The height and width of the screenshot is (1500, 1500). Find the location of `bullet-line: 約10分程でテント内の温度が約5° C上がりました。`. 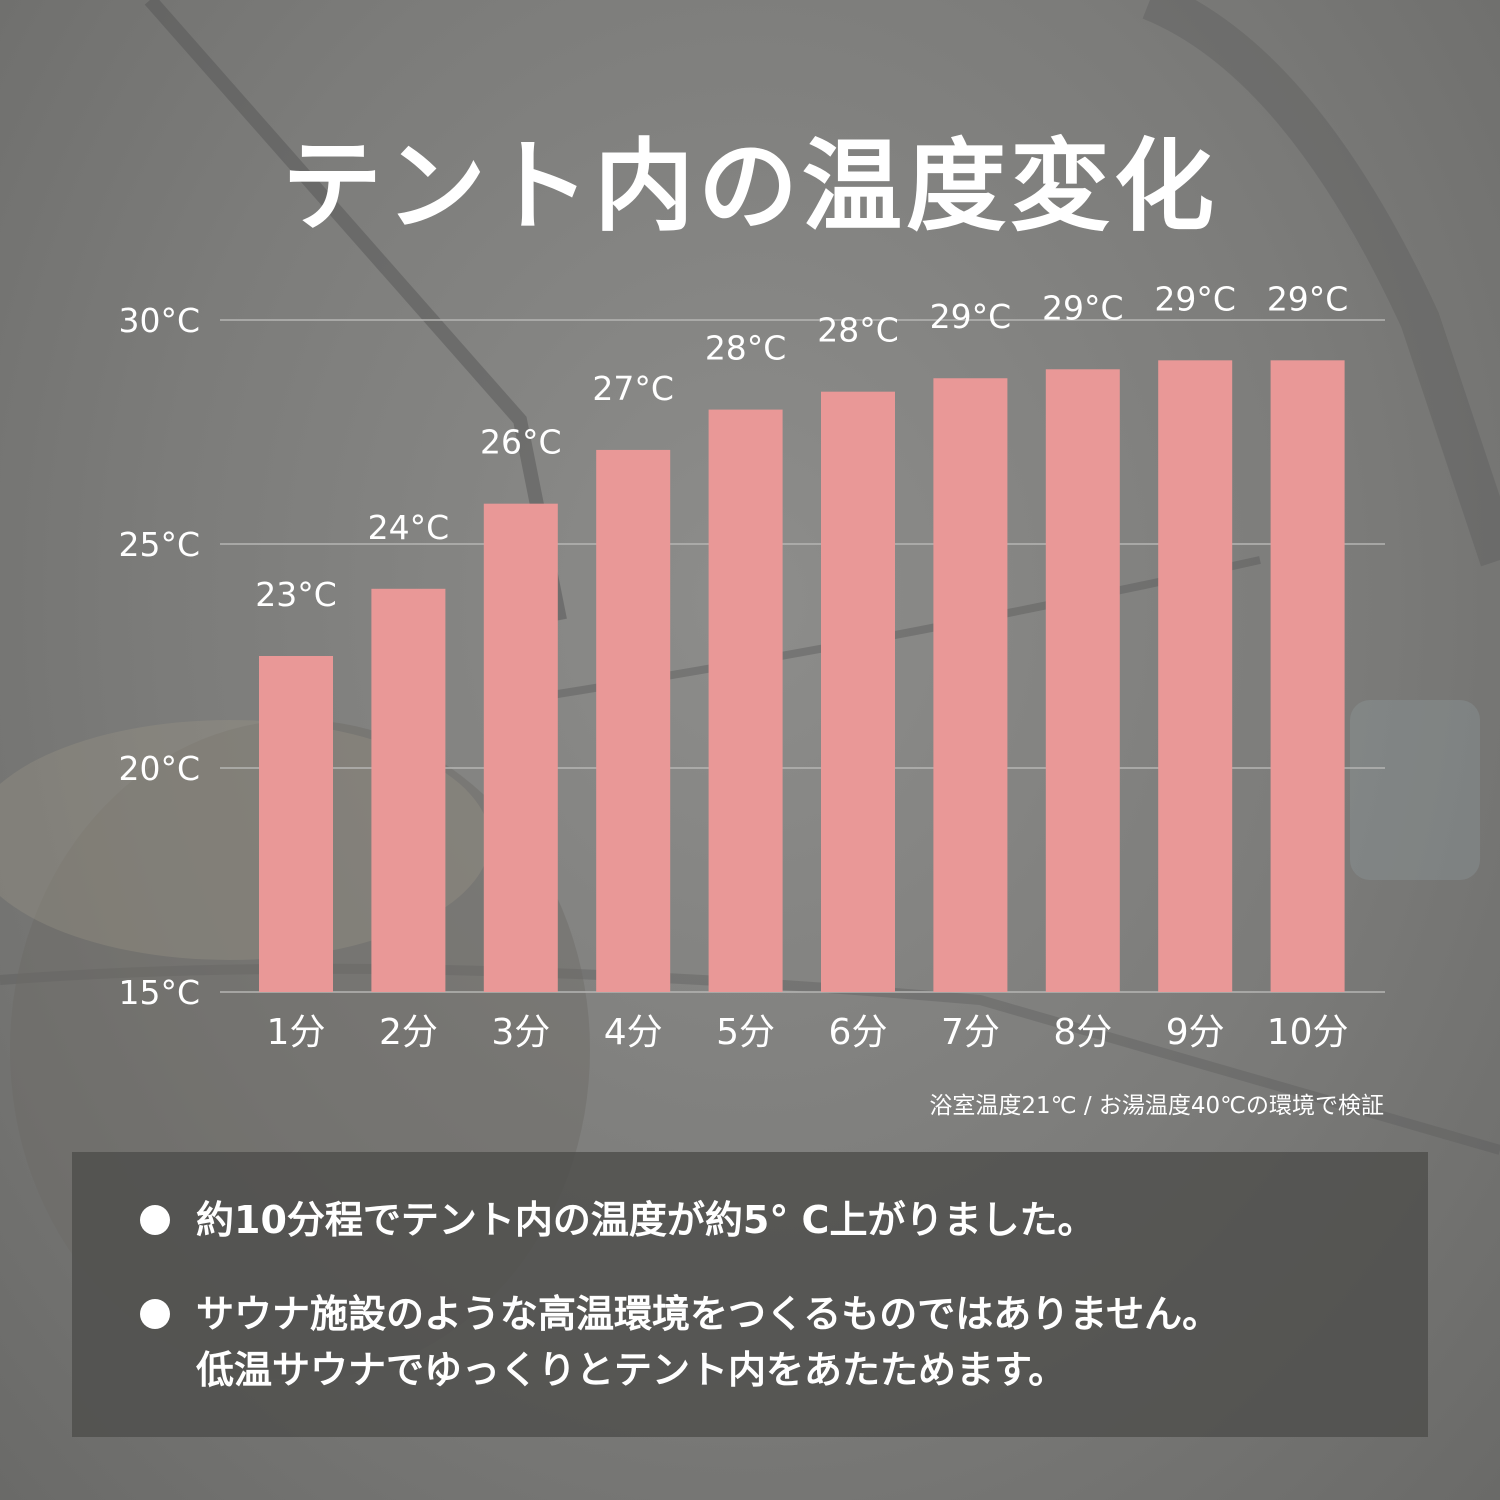

bullet-line: 約10分程でテント内の温度が約5° C上がりました。 is located at coordinates (646, 1220).